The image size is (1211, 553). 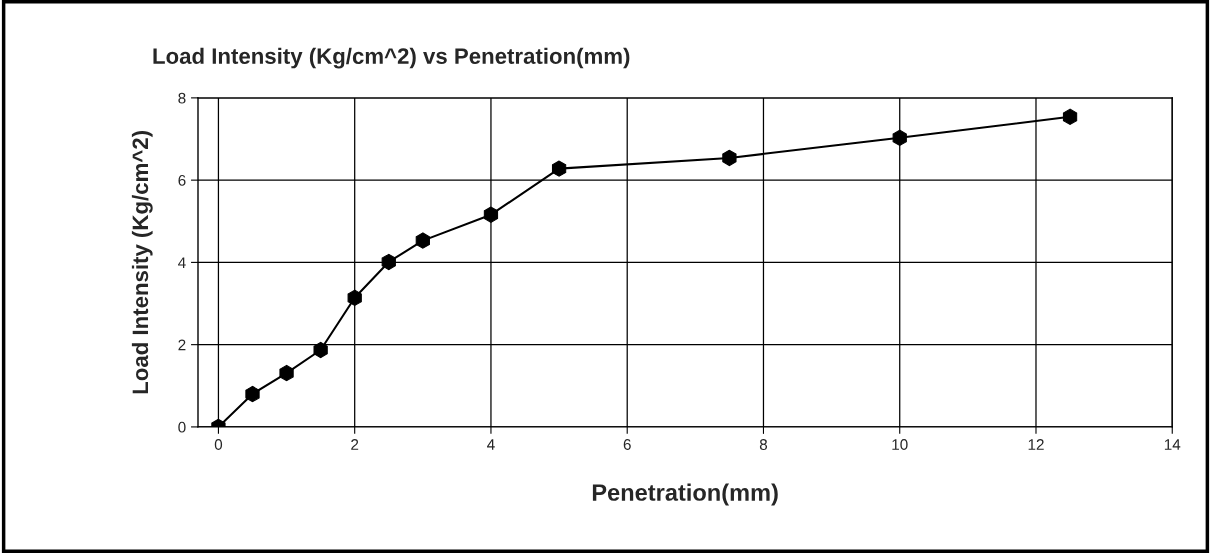 I want to click on y-axis-title: Load Intensity (Kg/cm^2), so click(x=142, y=262).